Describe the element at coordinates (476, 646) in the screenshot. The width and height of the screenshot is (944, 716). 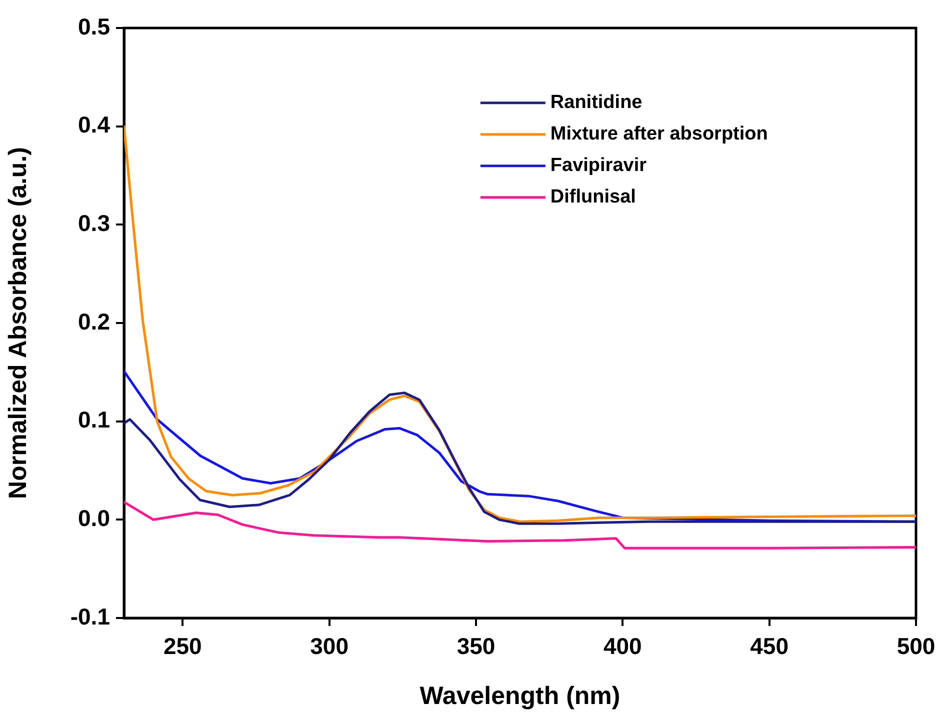
I see `x-tick-label: 350` at that location.